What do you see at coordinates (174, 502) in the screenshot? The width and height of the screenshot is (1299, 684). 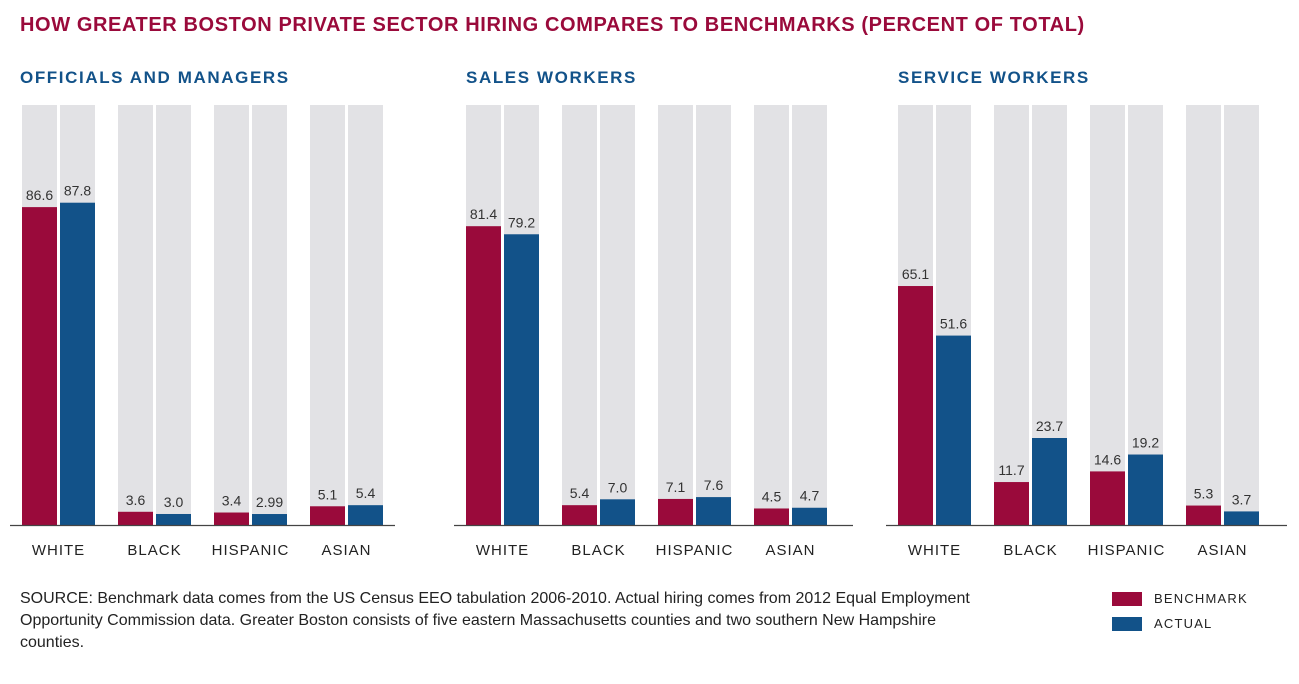 I see `officials-and-managers-value-label-black-actual: 3.0` at bounding box center [174, 502].